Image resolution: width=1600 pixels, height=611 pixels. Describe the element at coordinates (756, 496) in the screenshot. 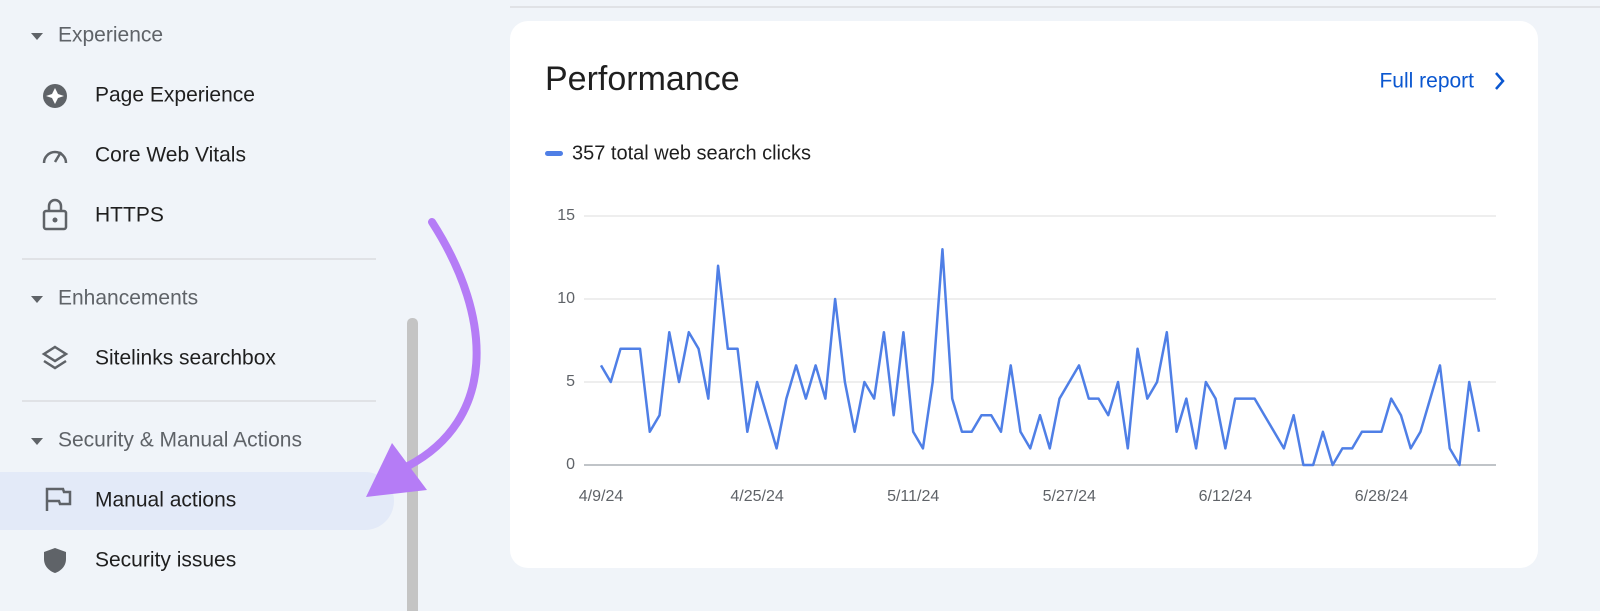

I see `x-tick-label: 4/25/24` at that location.